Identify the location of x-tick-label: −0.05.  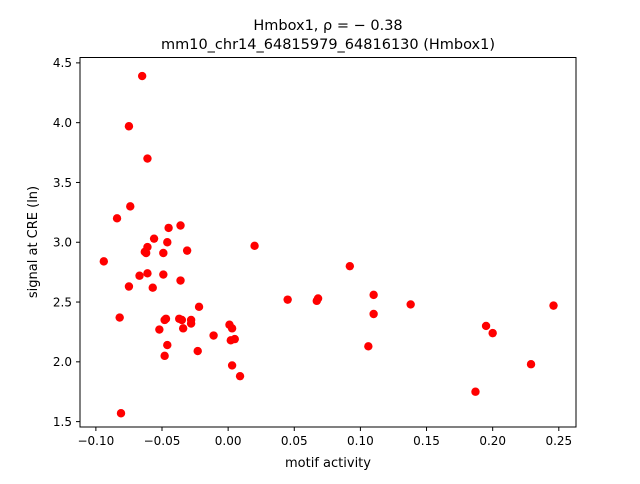
(162, 441).